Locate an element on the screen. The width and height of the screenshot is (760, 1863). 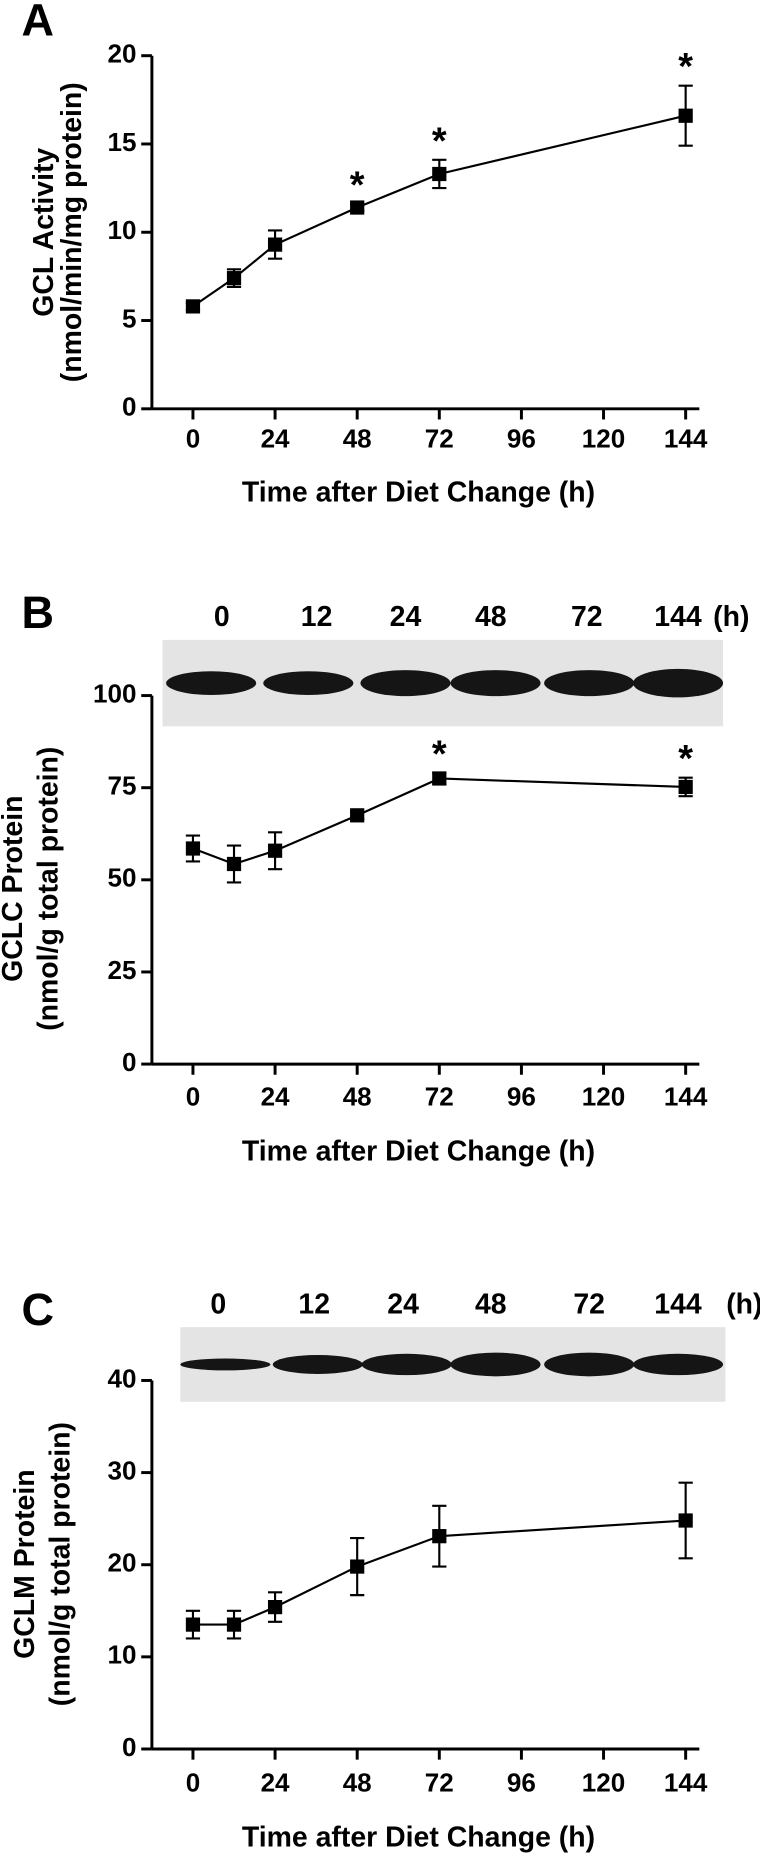
data-line is located at coordinates (439, 821).